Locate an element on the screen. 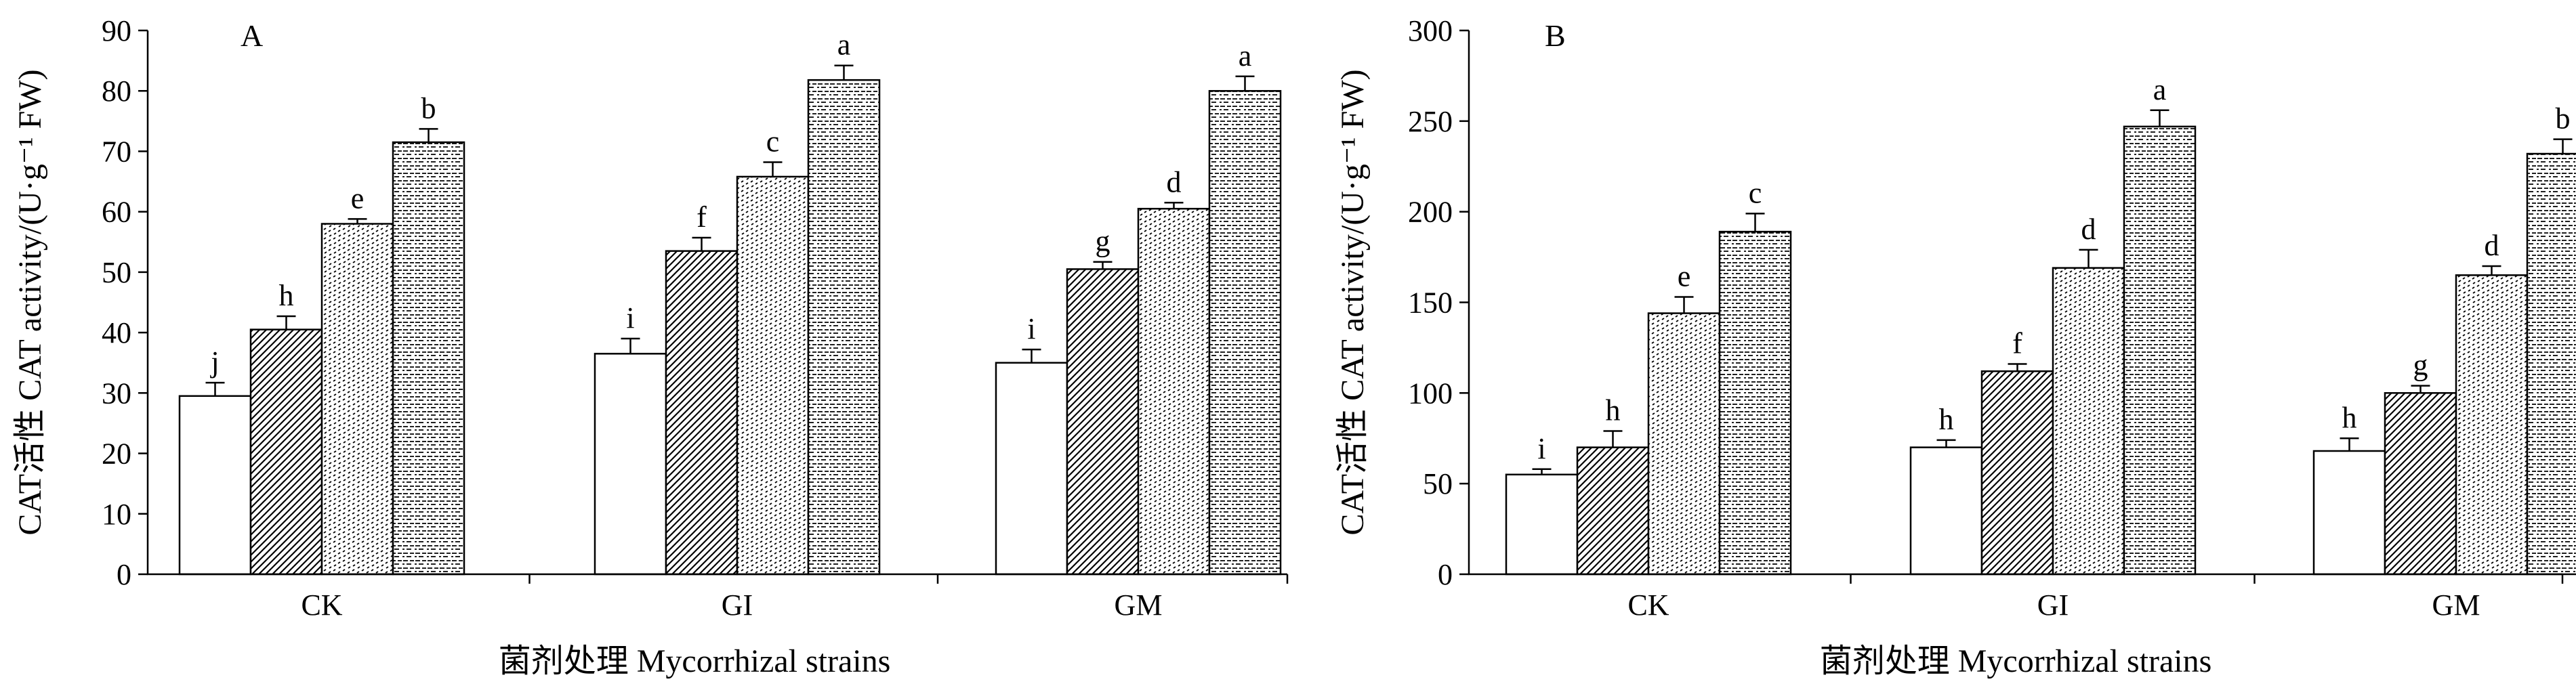 The height and width of the screenshot is (688, 2576). y-tick-label: 60 is located at coordinates (116, 212).